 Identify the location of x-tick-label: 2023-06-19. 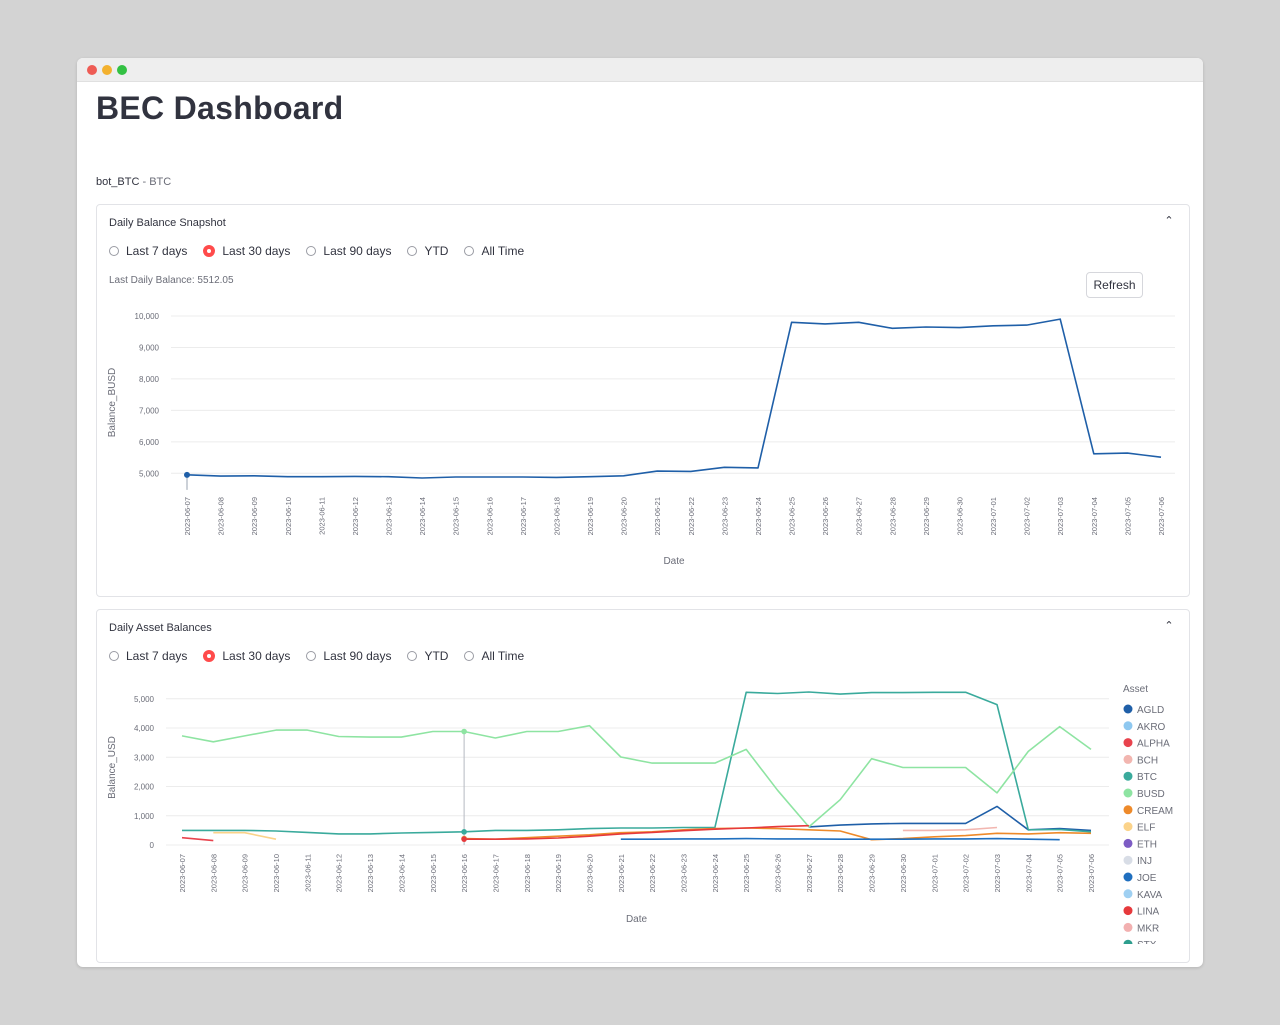
(558, 873).